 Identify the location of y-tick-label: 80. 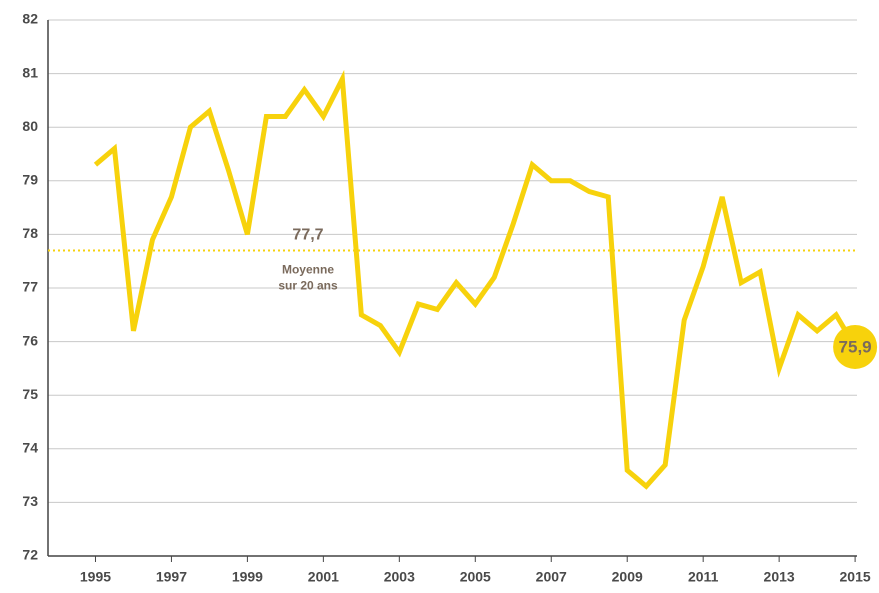
(30, 126).